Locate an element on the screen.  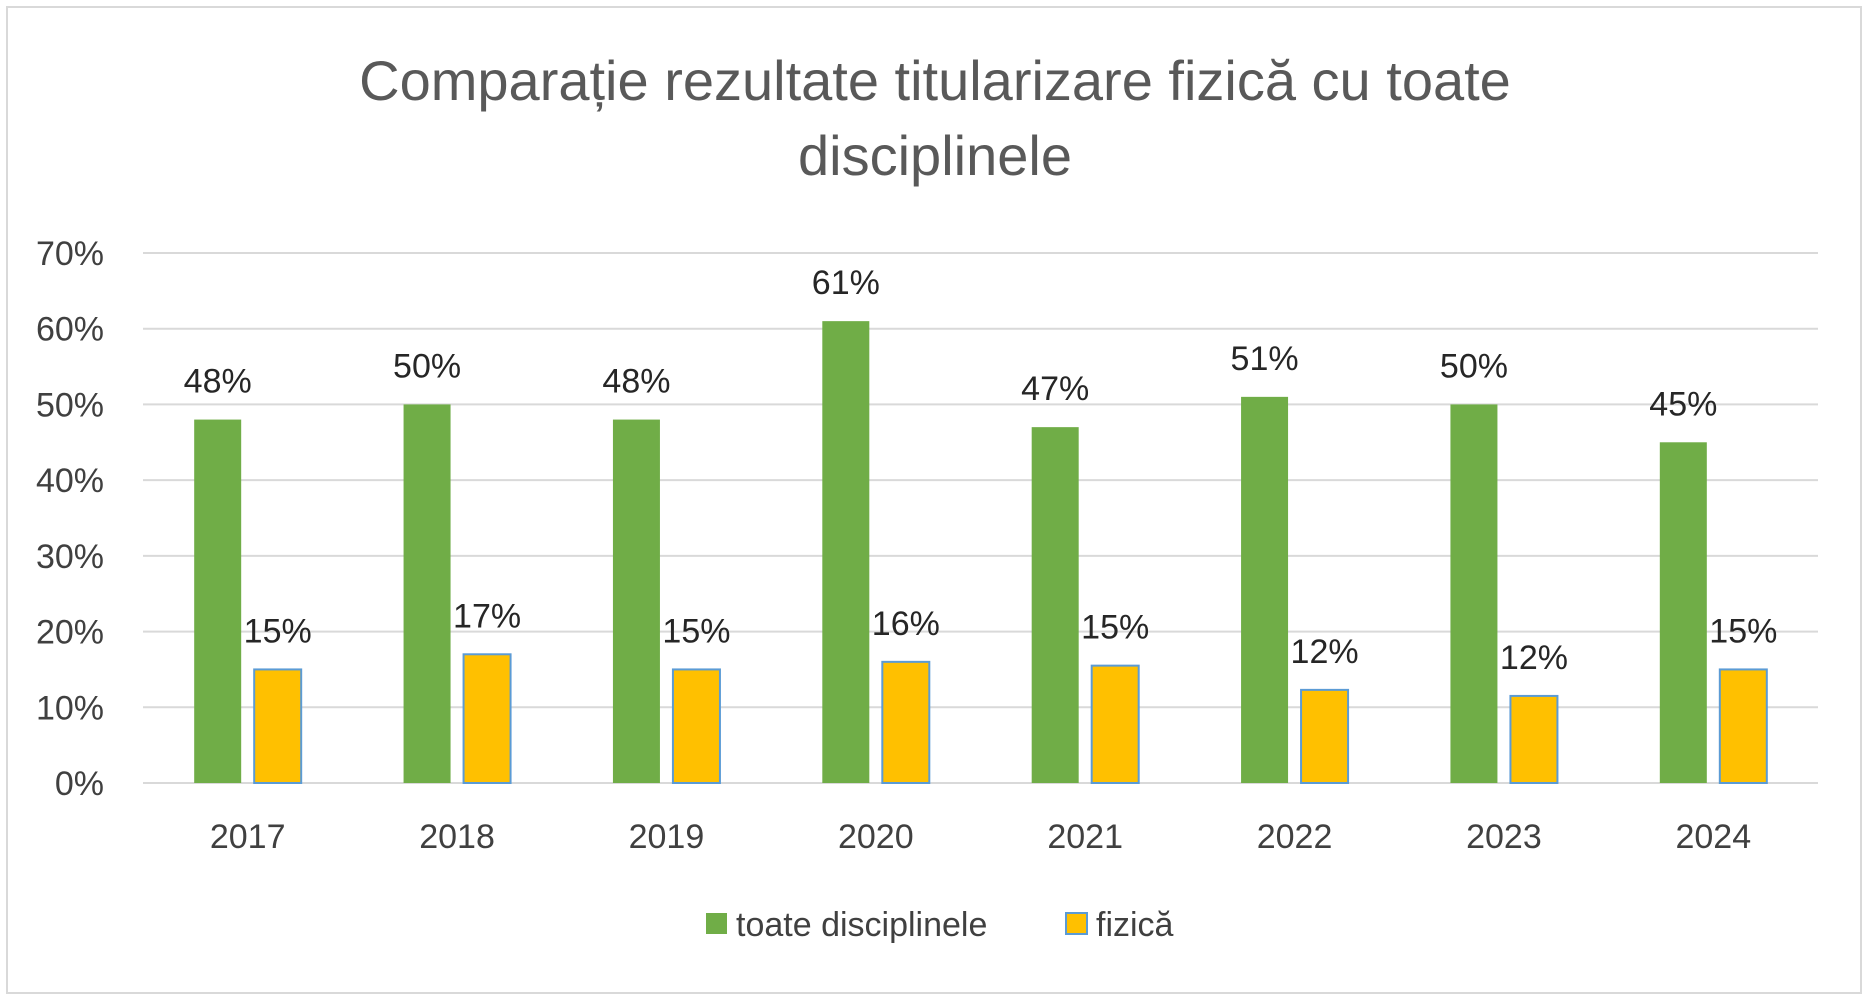
y-tick-label: 20% is located at coordinates (70, 633).